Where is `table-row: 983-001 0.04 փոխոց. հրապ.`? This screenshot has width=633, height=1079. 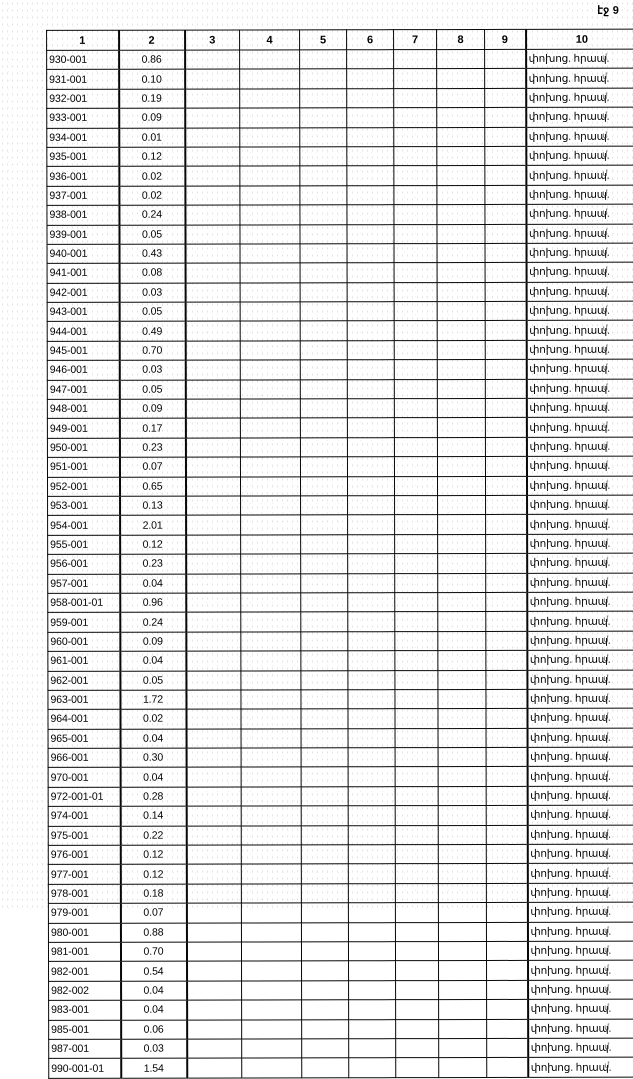
table-row: 983-001 0.04 փոխոց. հրապ. is located at coordinates (340, 1009).